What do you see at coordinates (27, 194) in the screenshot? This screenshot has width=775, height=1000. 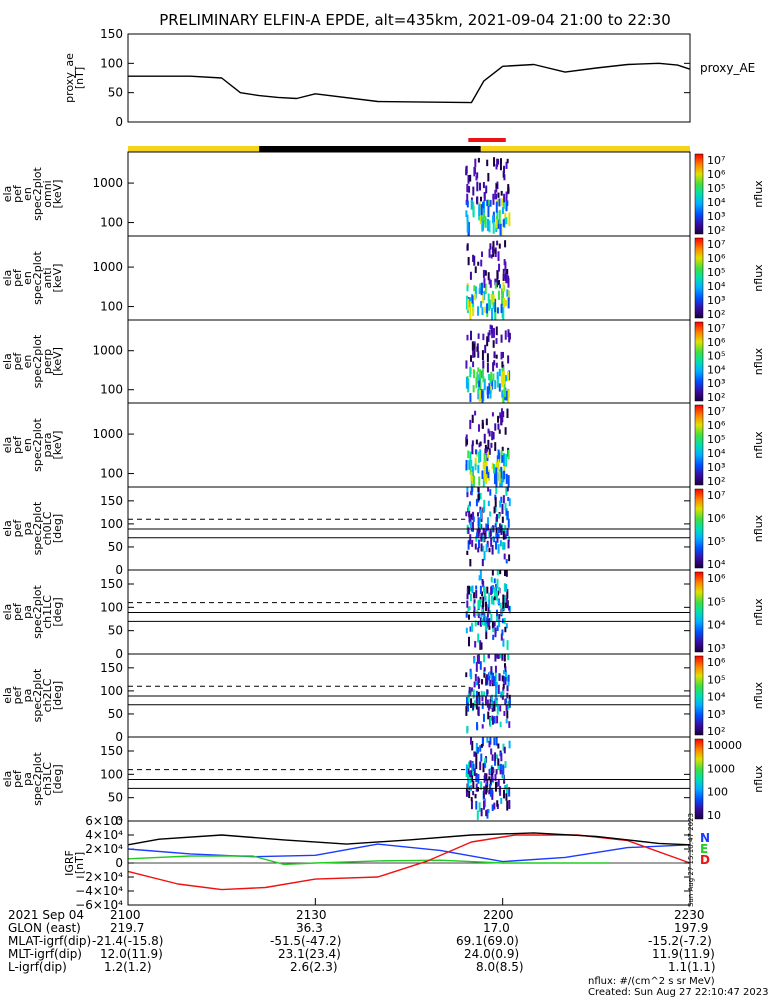 I see `ylabel-spec_omni-2: en` at bounding box center [27, 194].